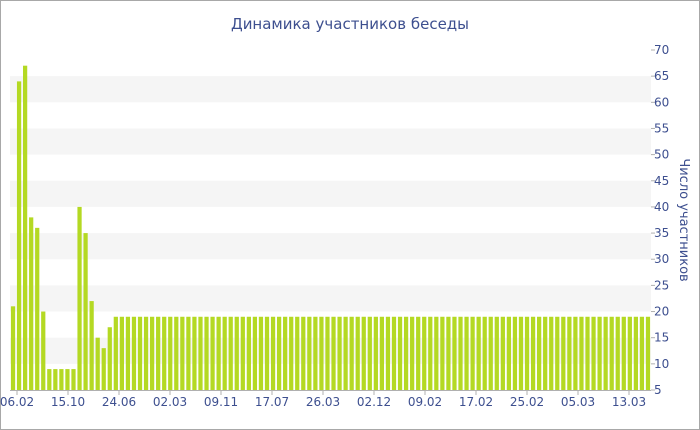 The height and width of the screenshot is (430, 700). What do you see at coordinates (578, 402) in the screenshot?
I see `x-tick-label: 05.03` at bounding box center [578, 402].